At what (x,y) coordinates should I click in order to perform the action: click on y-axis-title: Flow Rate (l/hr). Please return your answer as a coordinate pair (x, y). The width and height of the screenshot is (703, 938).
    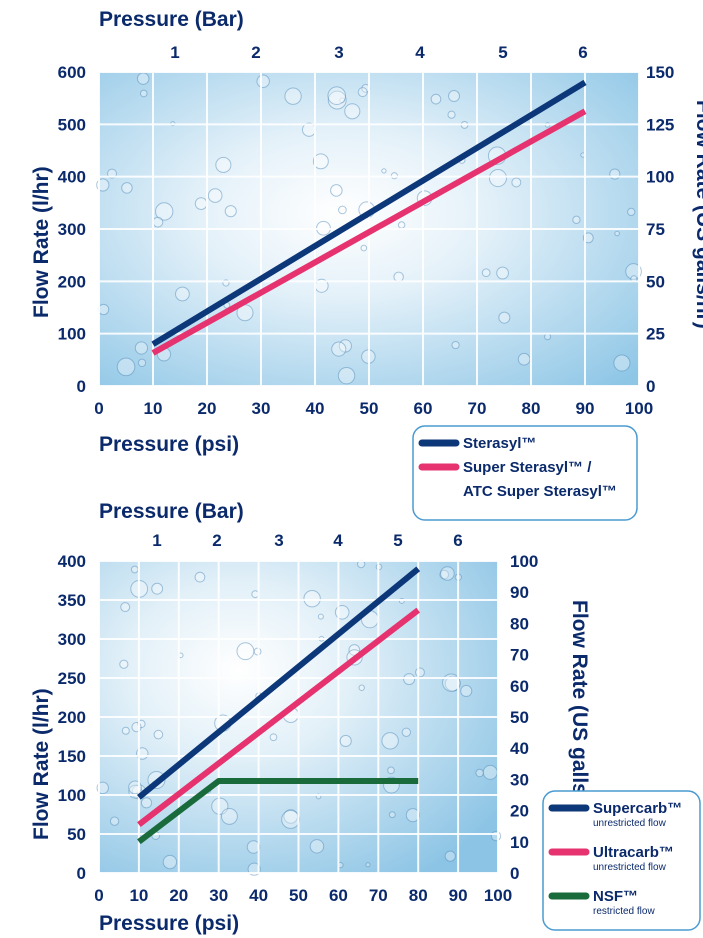
    Looking at the image, I should click on (41, 242).